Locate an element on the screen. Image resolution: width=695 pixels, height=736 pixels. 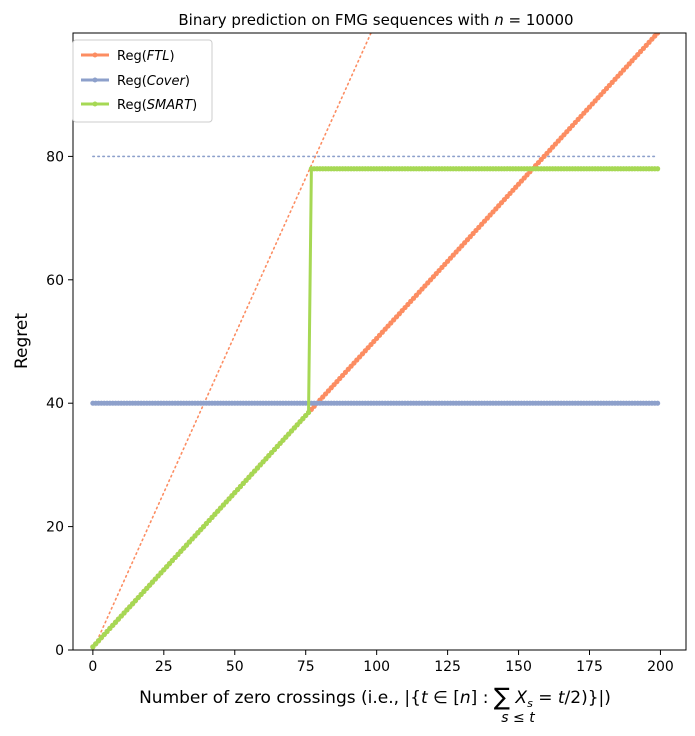
x-tick-label: 200 is located at coordinates (660, 667).